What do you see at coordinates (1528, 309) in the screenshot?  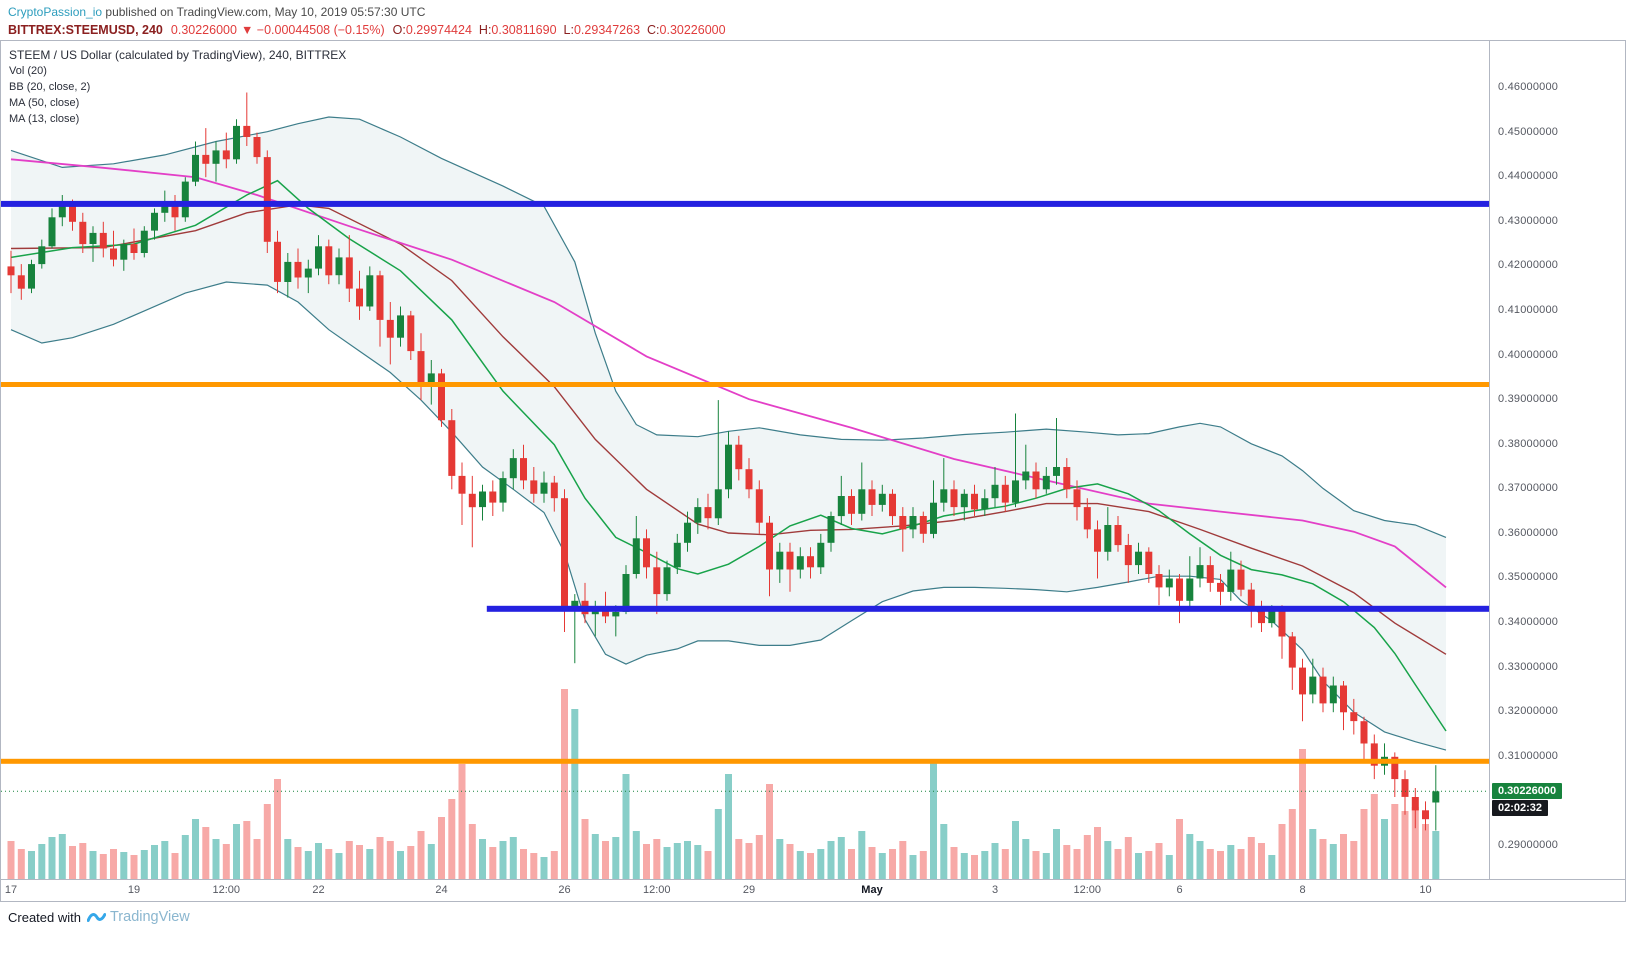 I see `price-tick-label: 0.41000000` at bounding box center [1528, 309].